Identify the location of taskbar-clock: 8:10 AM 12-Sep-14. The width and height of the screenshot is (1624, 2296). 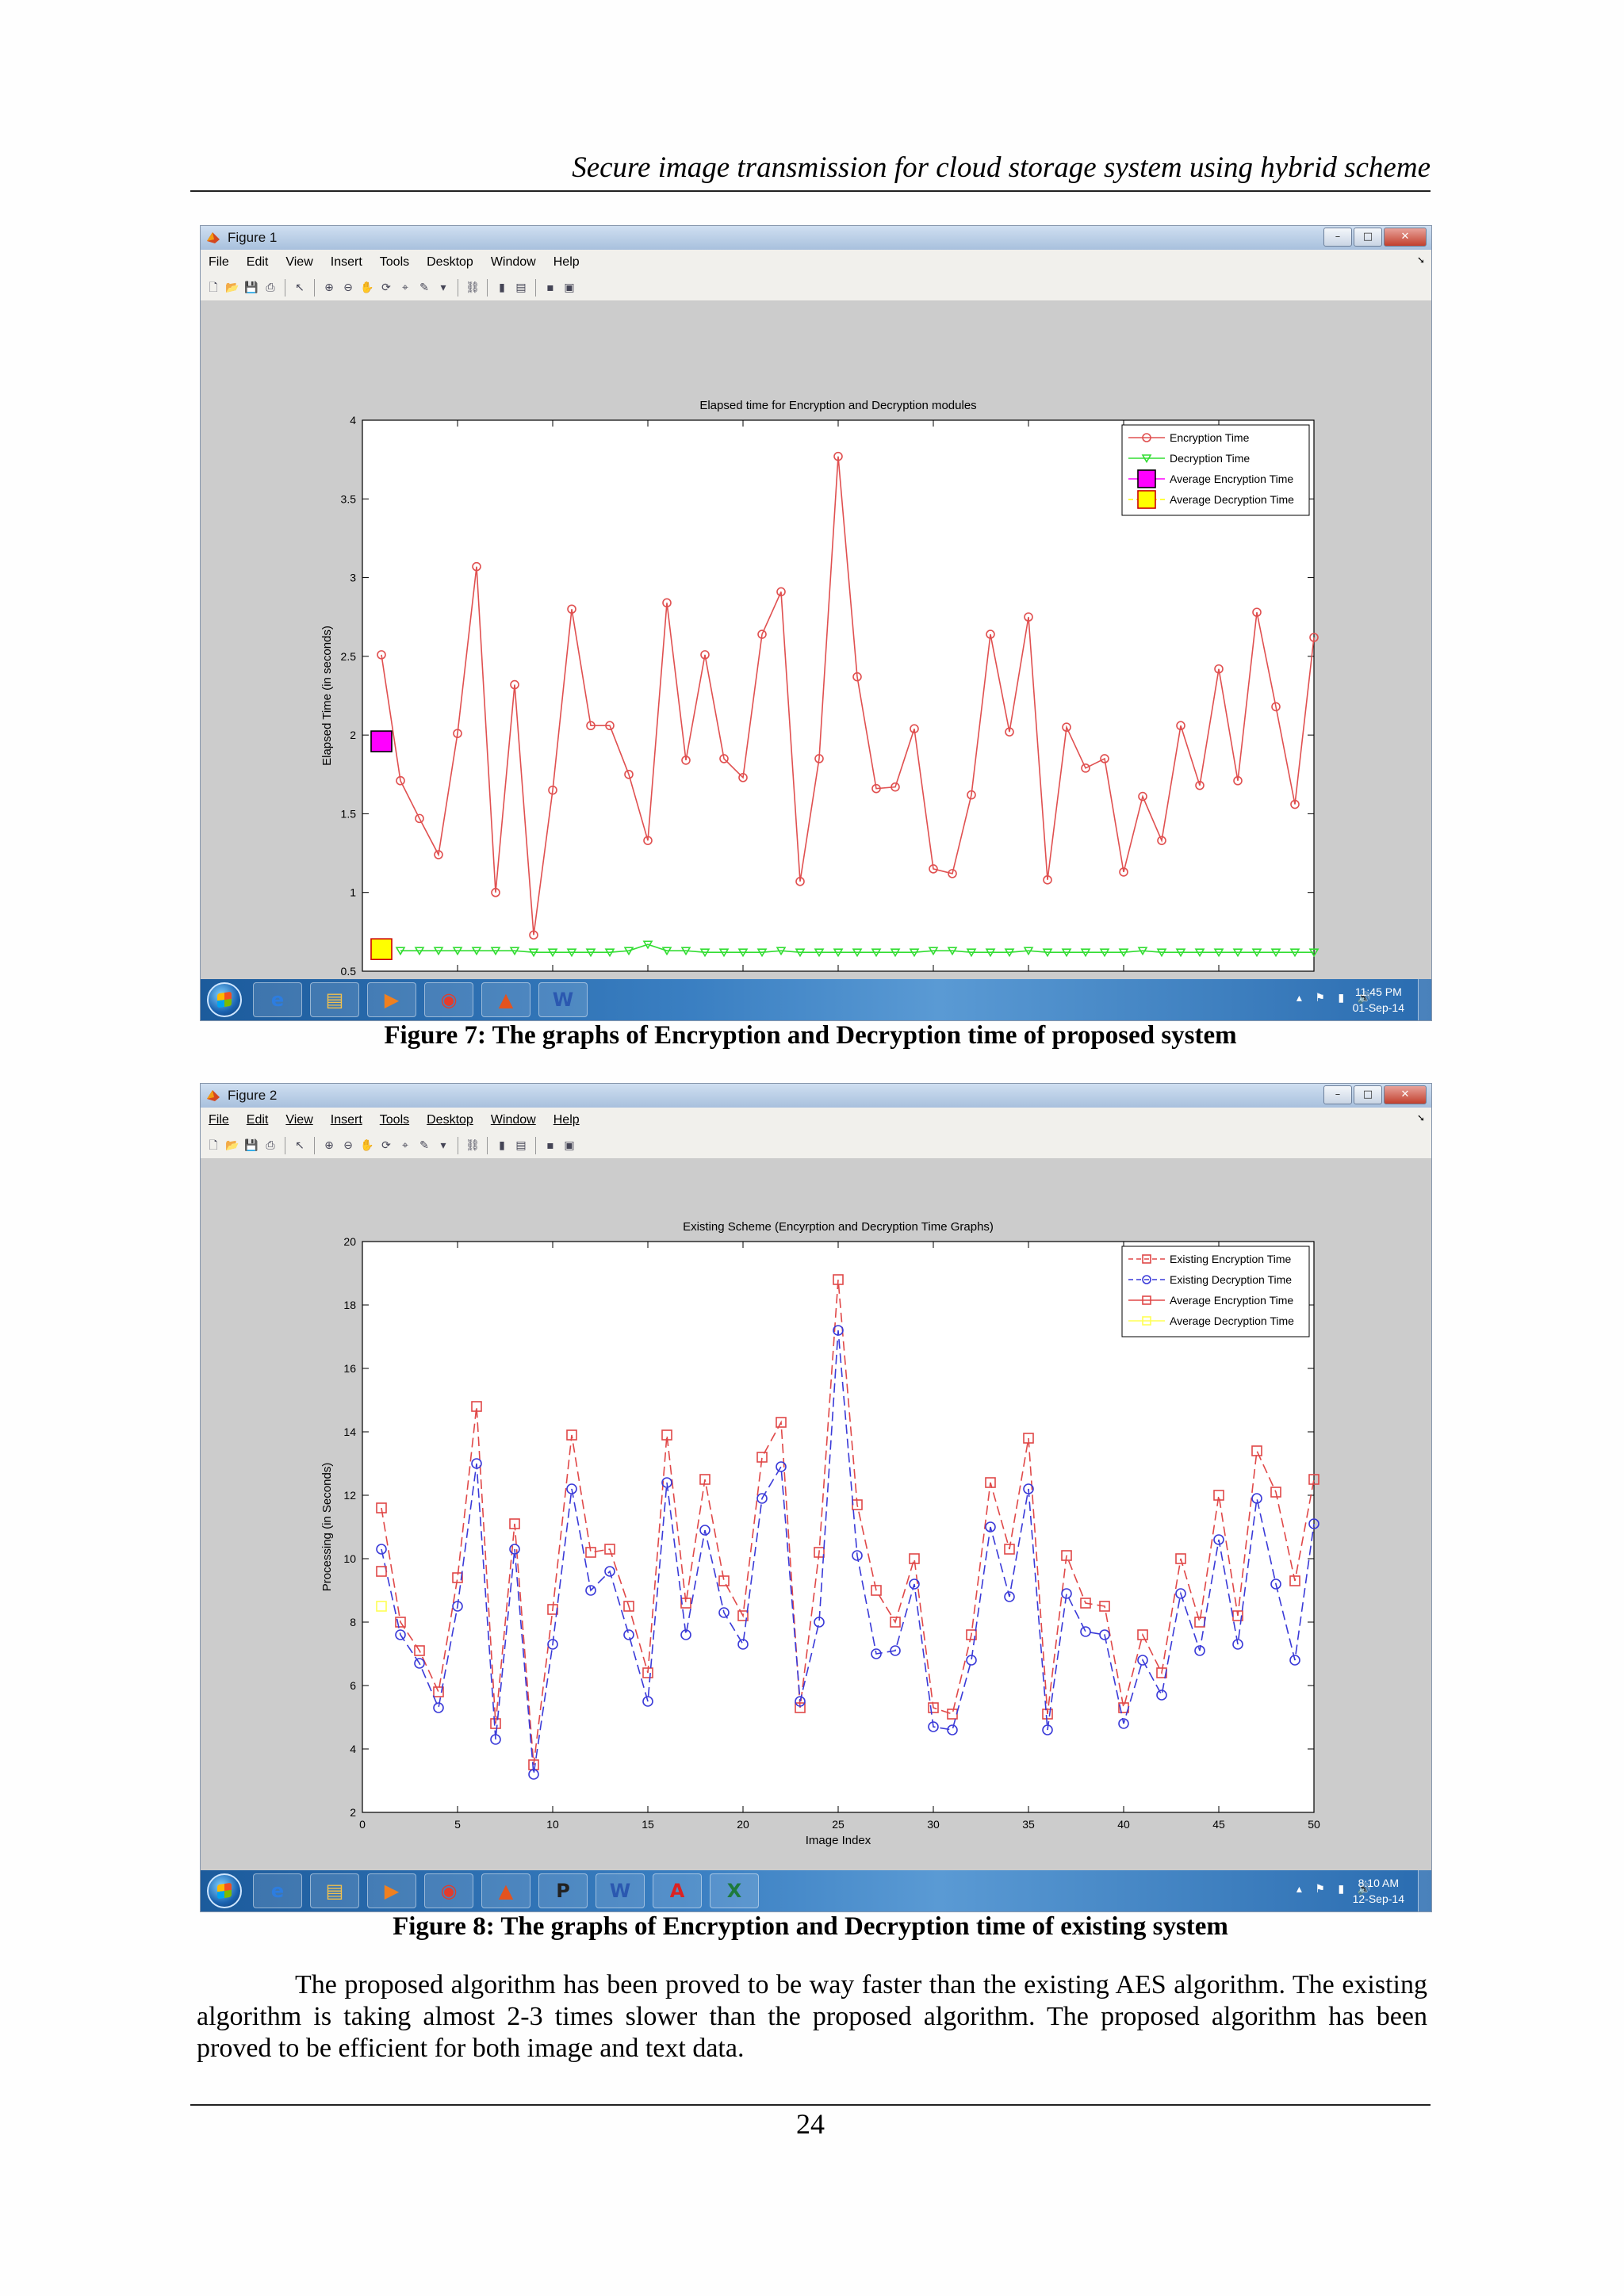
(1378, 1891).